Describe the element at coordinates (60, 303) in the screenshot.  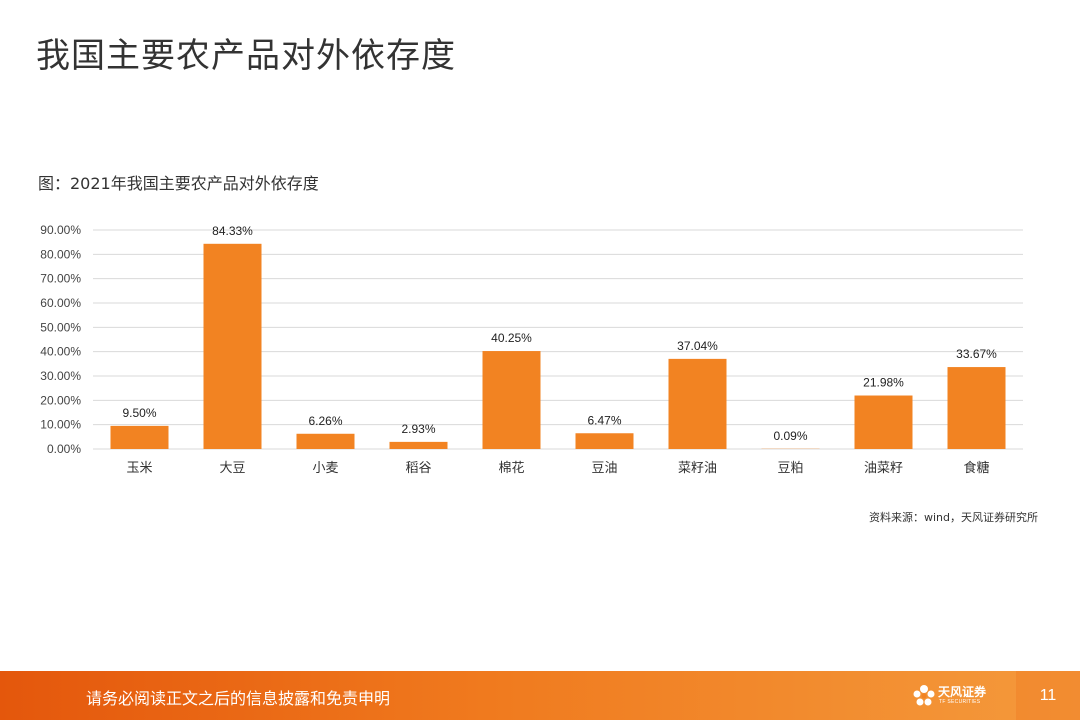
I see `y-tick-label: 60.00%` at that location.